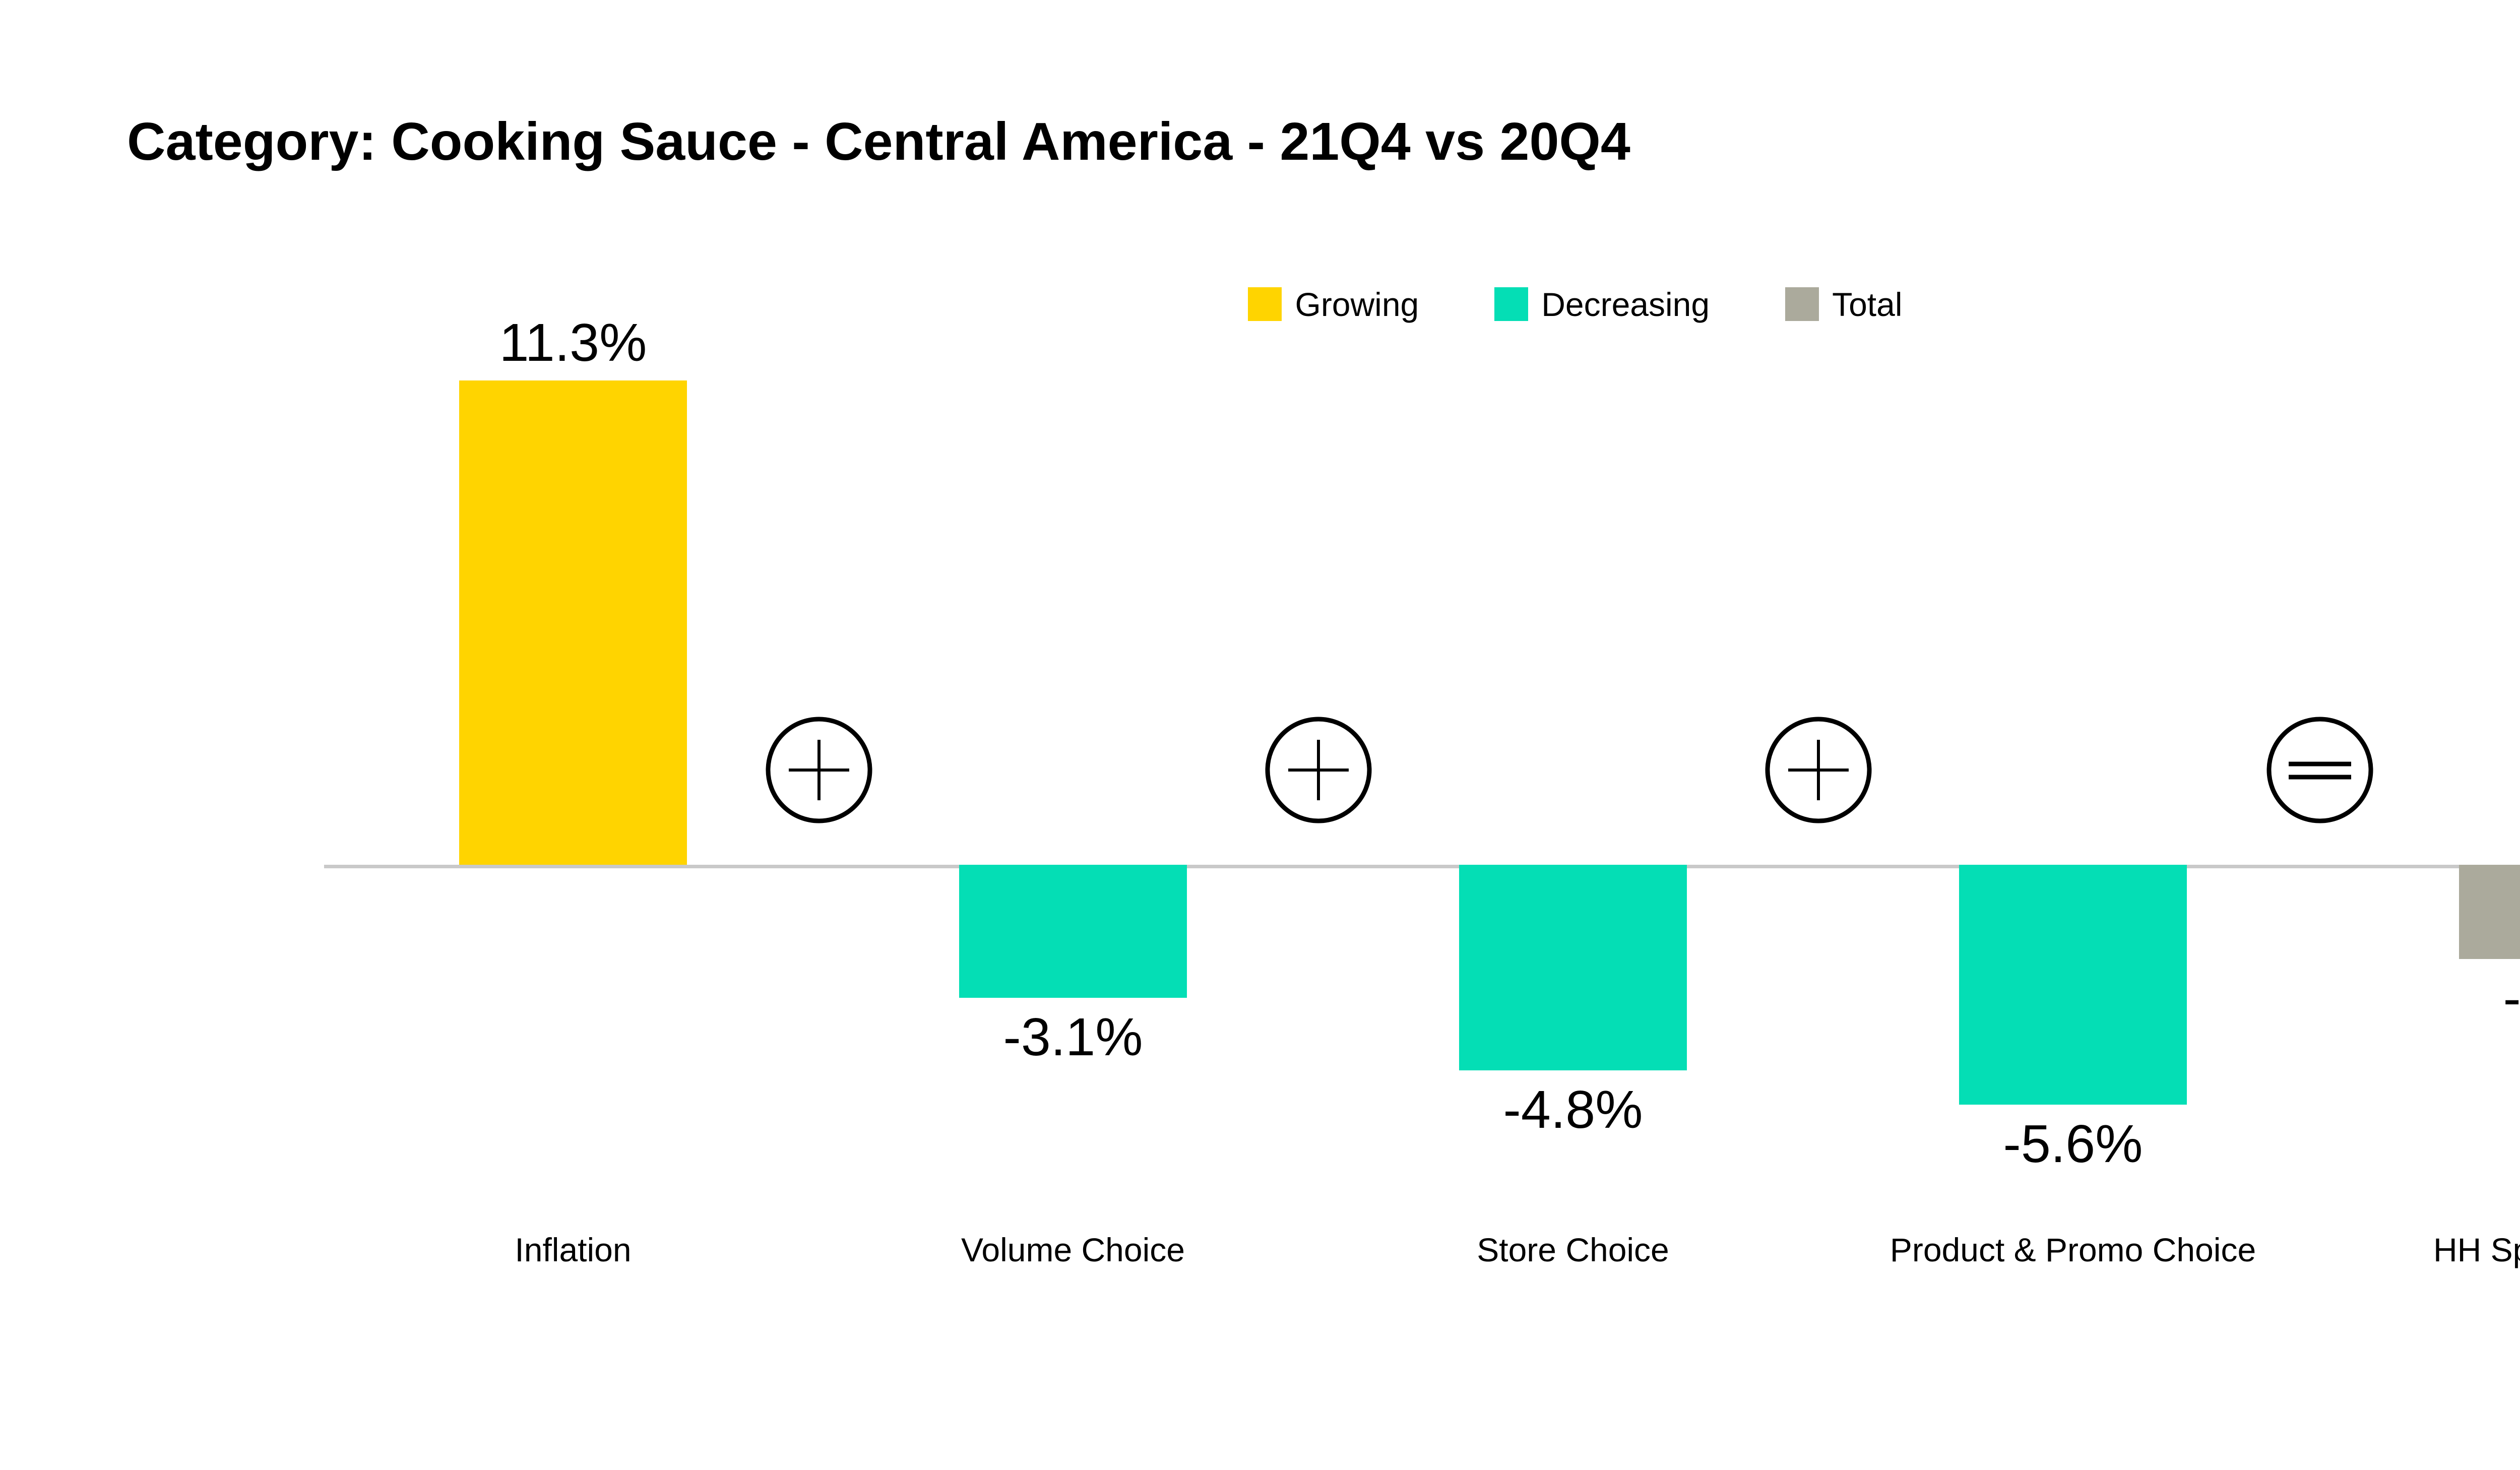 The width and height of the screenshot is (2520, 1470). What do you see at coordinates (1073, 1249) in the screenshot?
I see `category-label-volume-choice: Volume Choice` at bounding box center [1073, 1249].